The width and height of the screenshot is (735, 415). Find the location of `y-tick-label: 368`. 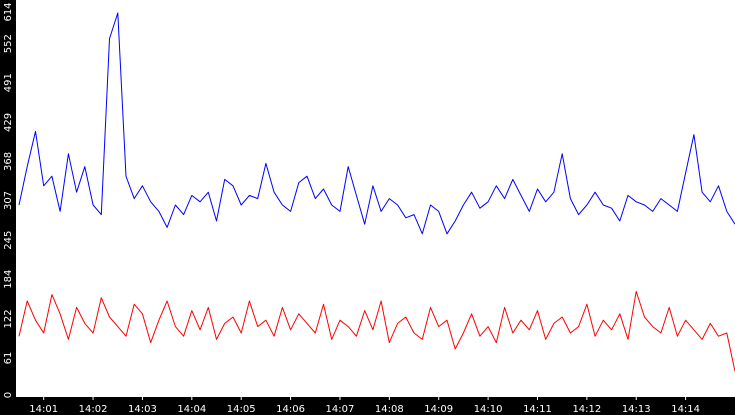

y-tick-label: 368 is located at coordinates (8, 161).